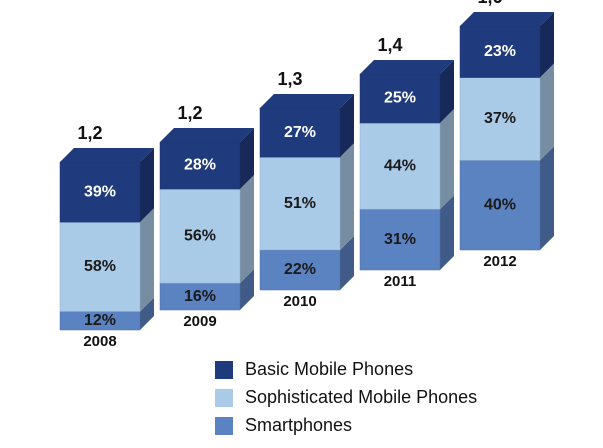 The width and height of the screenshot is (603, 448). Describe the element at coordinates (389, 45) in the screenshot. I see `total-label: 1,4` at that location.